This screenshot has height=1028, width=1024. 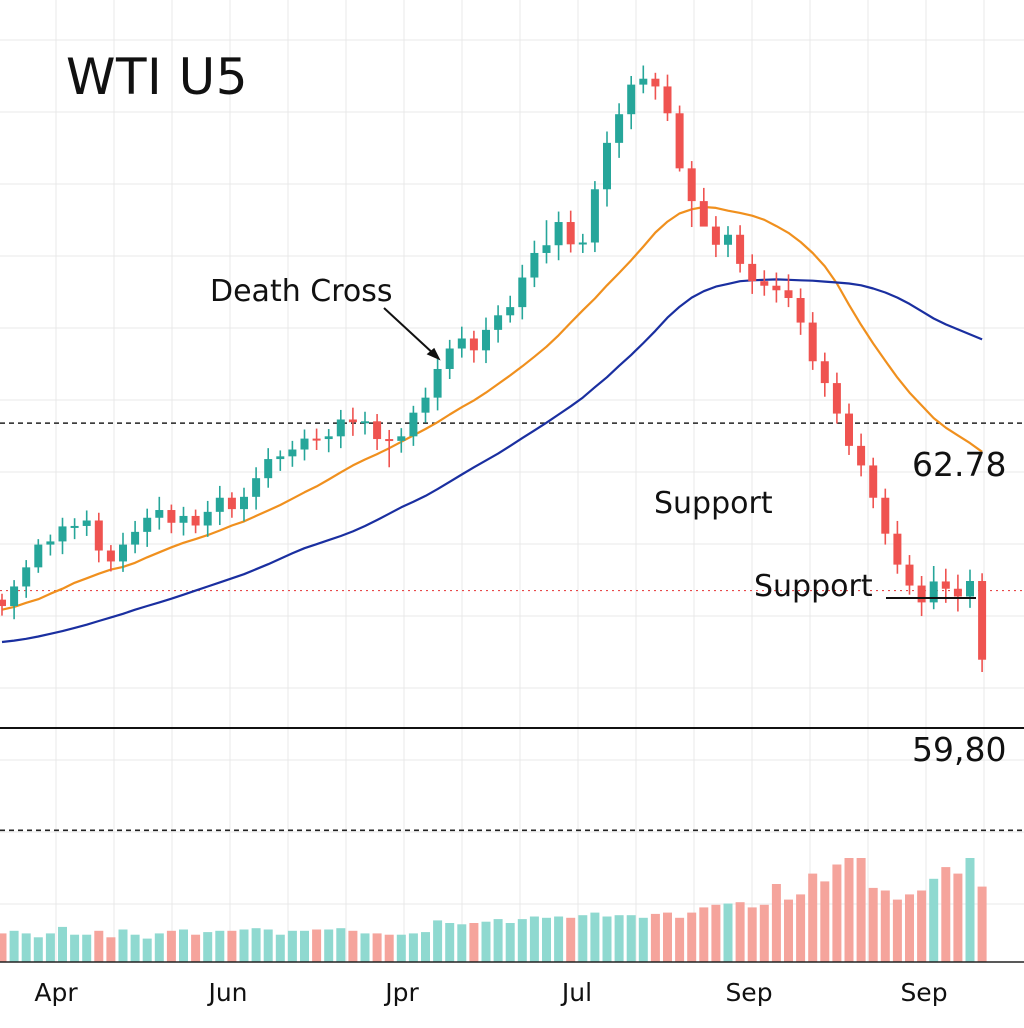 What do you see at coordinates (813, 586) in the screenshot?
I see `annotation-support-lower: Support` at bounding box center [813, 586].